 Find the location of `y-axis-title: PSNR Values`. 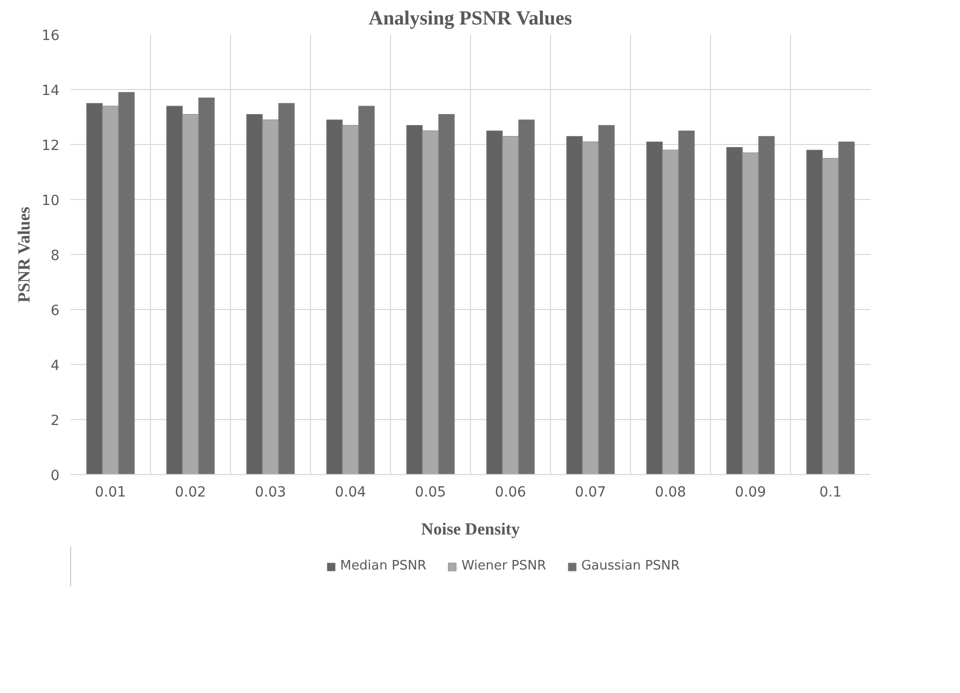

y-axis-title: PSNR Values is located at coordinates (24, 254).